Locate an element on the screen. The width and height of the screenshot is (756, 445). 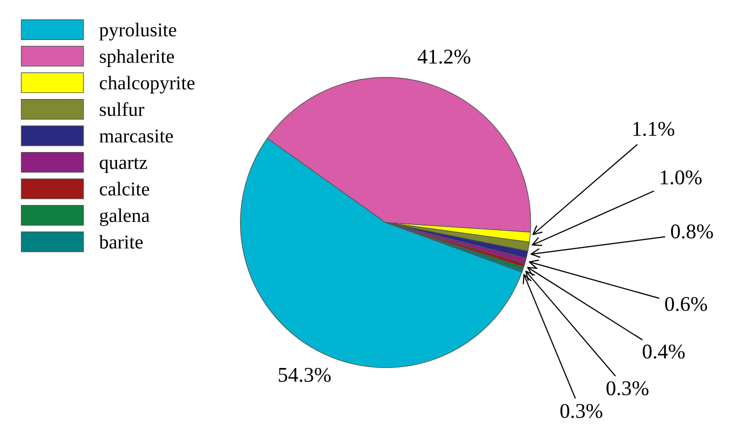
legend-label: galena is located at coordinates (125, 217).